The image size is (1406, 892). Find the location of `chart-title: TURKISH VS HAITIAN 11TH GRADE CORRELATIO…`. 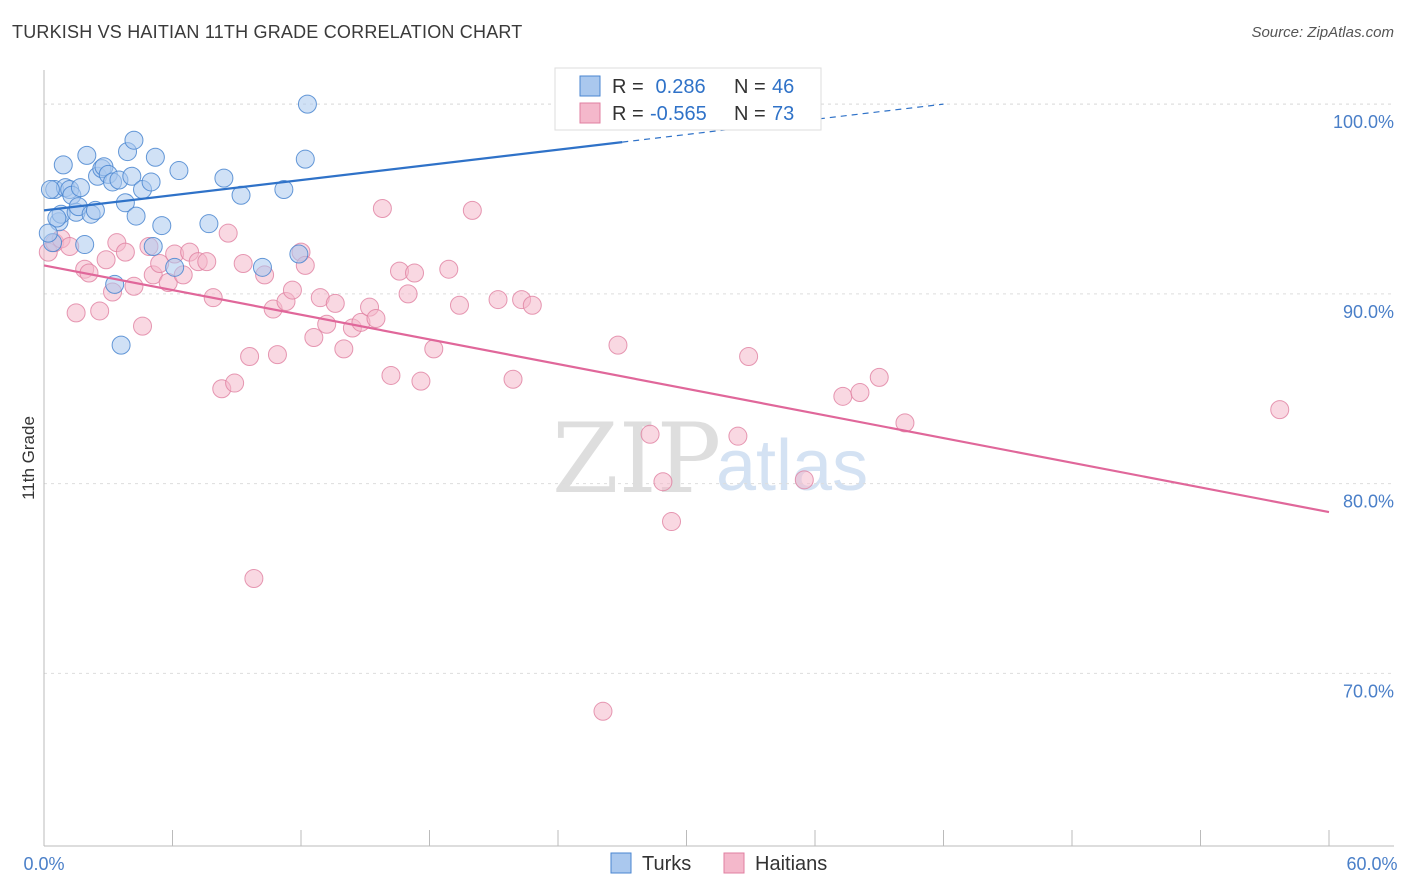

chart-title: TURKISH VS HAITIAN 11TH GRADE CORRELATIO… is located at coordinates (267, 32).